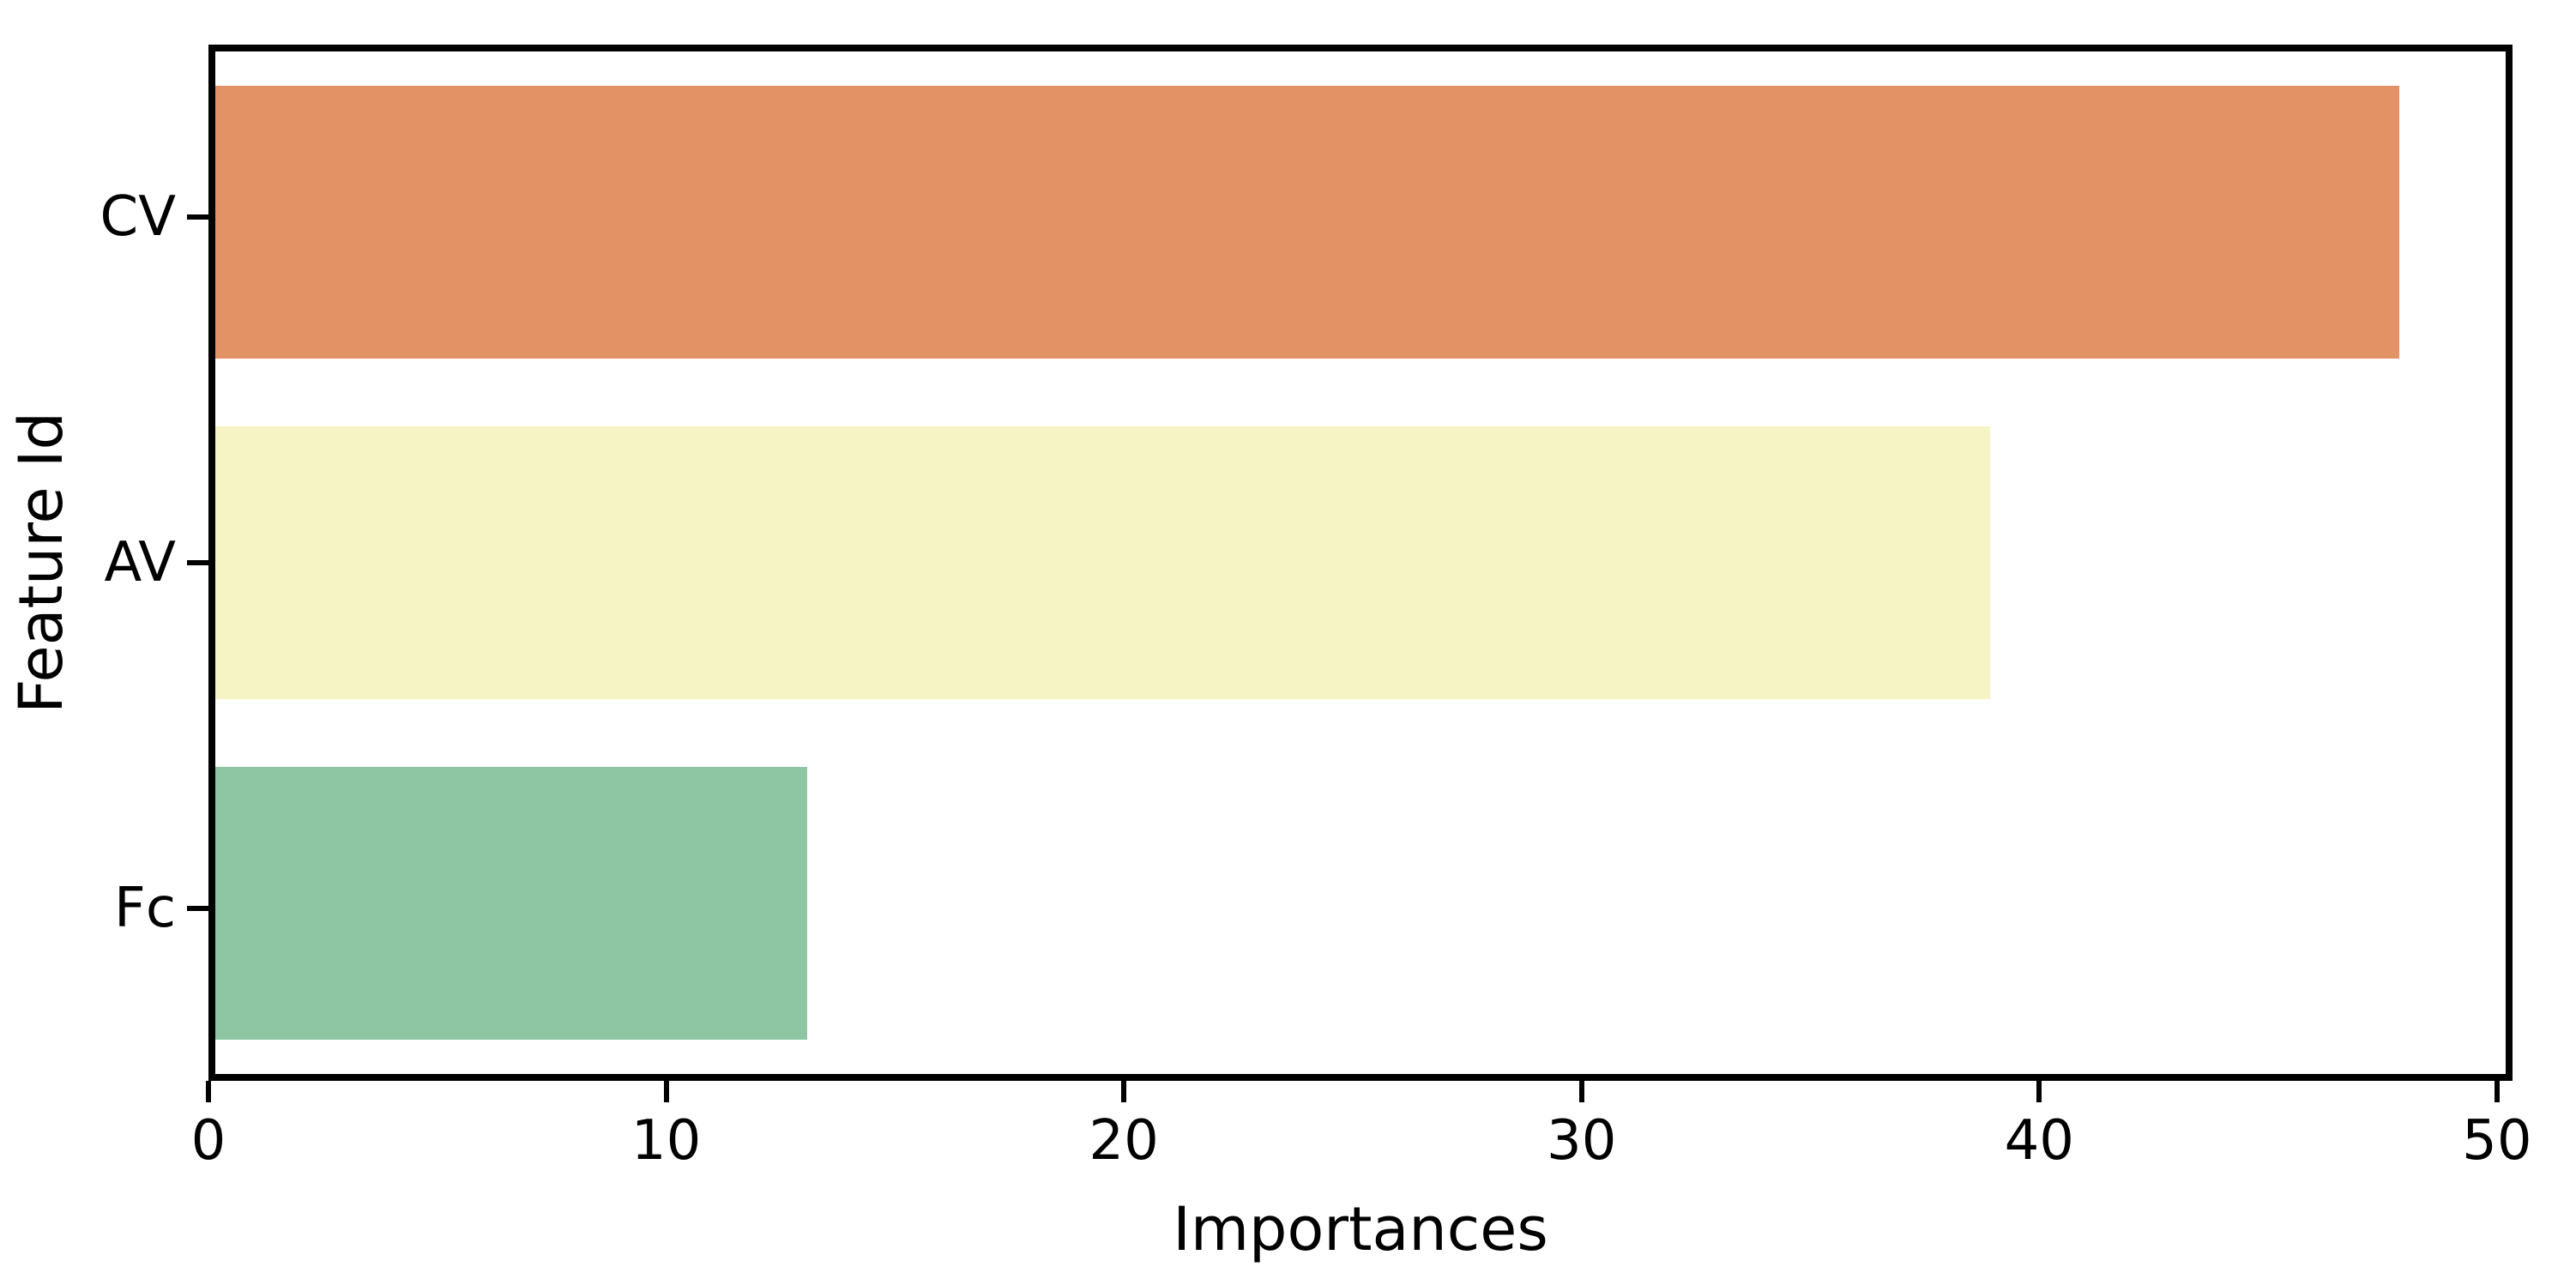 Image resolution: width=2576 pixels, height=1273 pixels. What do you see at coordinates (666, 1141) in the screenshot?
I see `x-tick-label-10: 10` at bounding box center [666, 1141].